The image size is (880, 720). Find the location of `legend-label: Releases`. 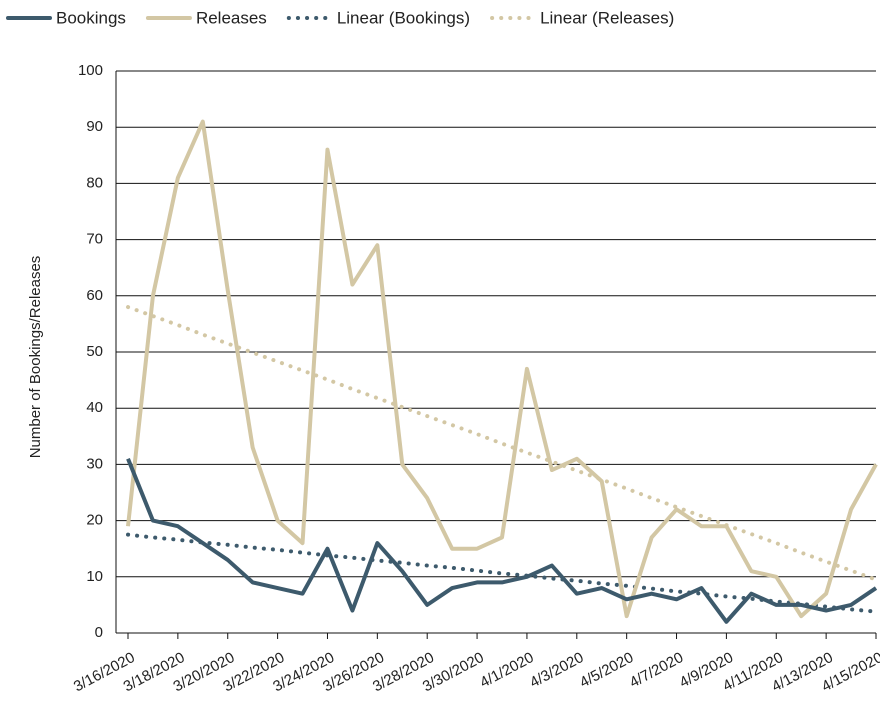

legend-label: Releases is located at coordinates (231, 17).